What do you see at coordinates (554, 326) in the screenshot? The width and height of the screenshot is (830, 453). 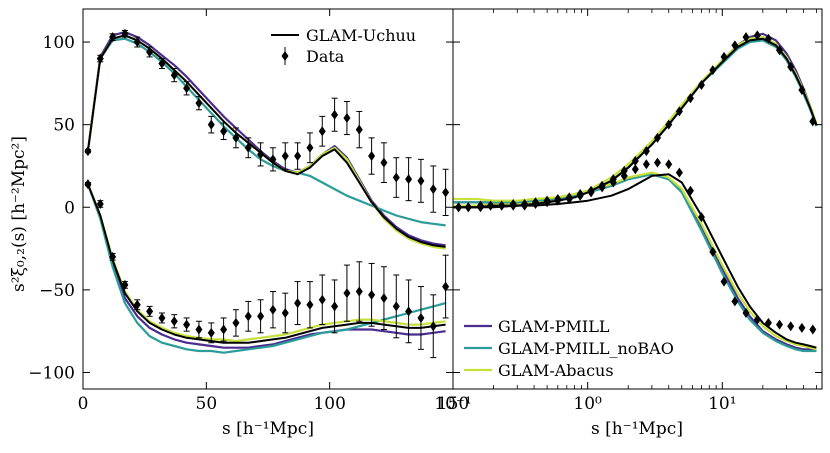 I see `legend-label-glam-pmill: GLAM-PMILL` at bounding box center [554, 326].